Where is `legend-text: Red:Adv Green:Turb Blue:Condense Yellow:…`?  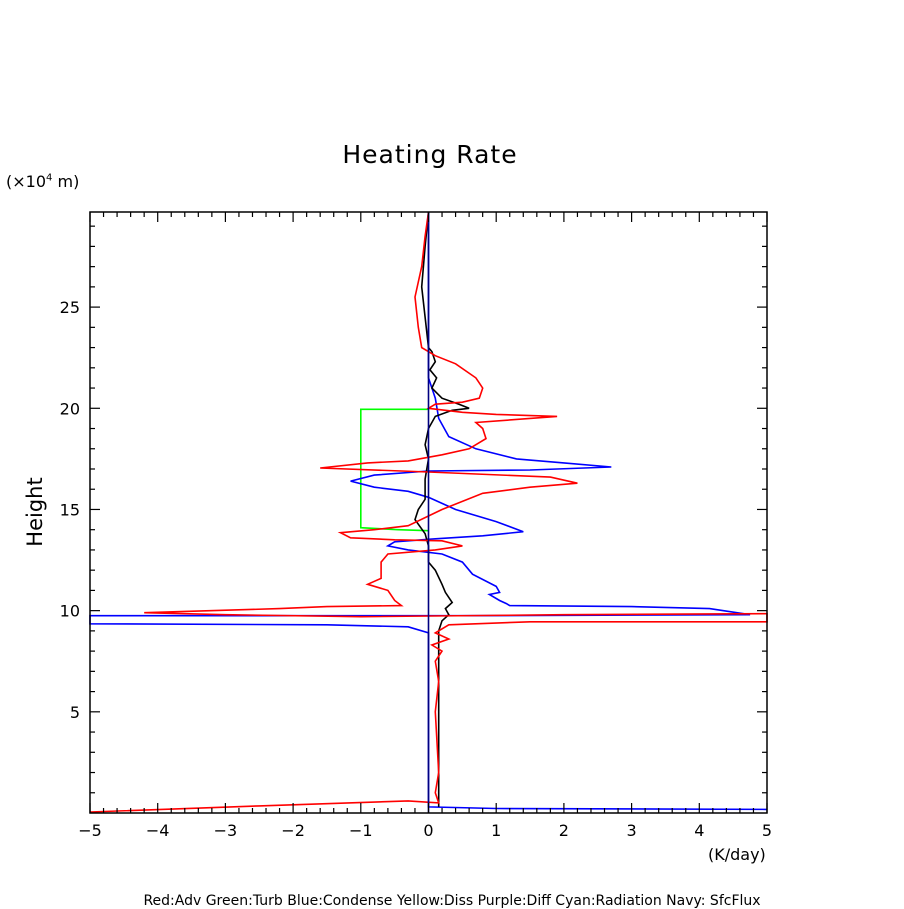
legend-text: Red:Adv Green:Turb Blue:Condense Yellow:… is located at coordinates (452, 901).